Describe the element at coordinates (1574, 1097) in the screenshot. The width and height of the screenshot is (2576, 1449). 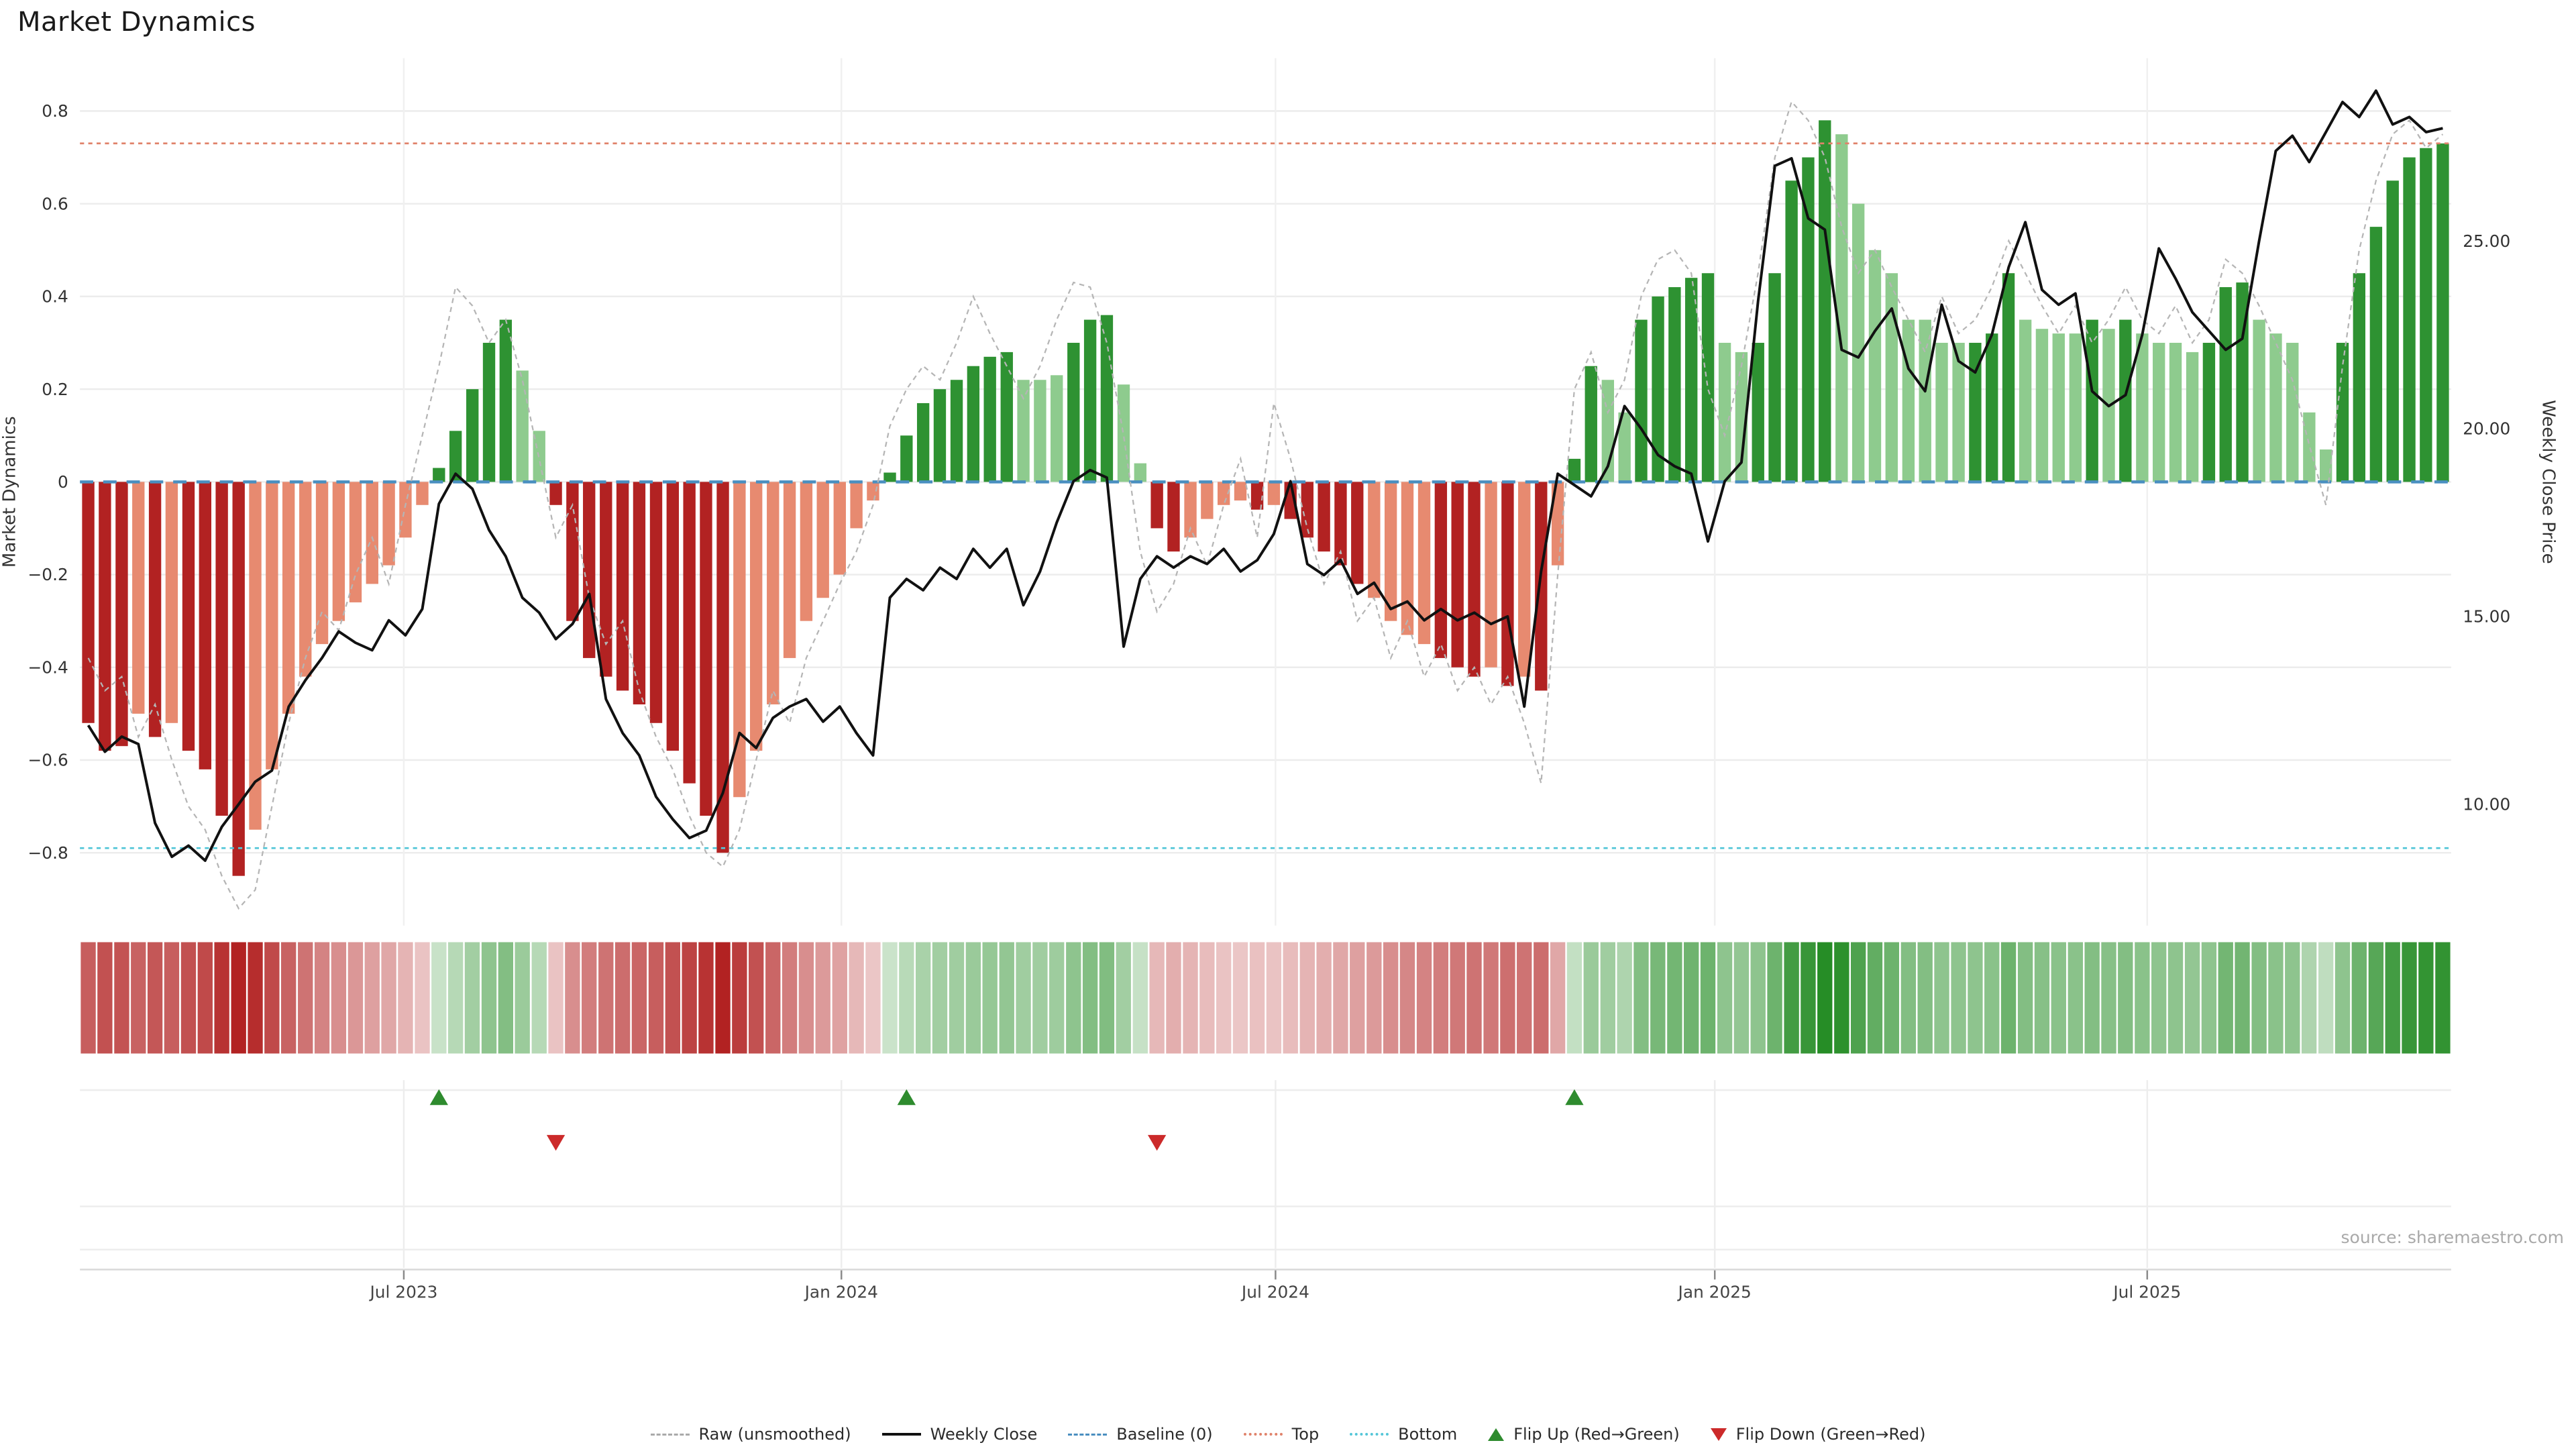
I see `flip-up-marker-icon` at that location.